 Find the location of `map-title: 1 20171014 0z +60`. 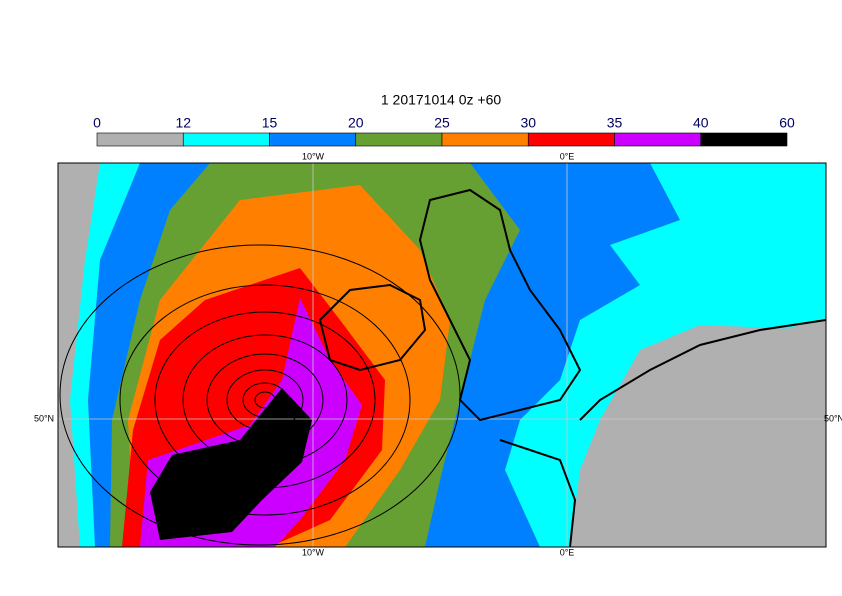

map-title: 1 20171014 0z +60 is located at coordinates (441, 100).